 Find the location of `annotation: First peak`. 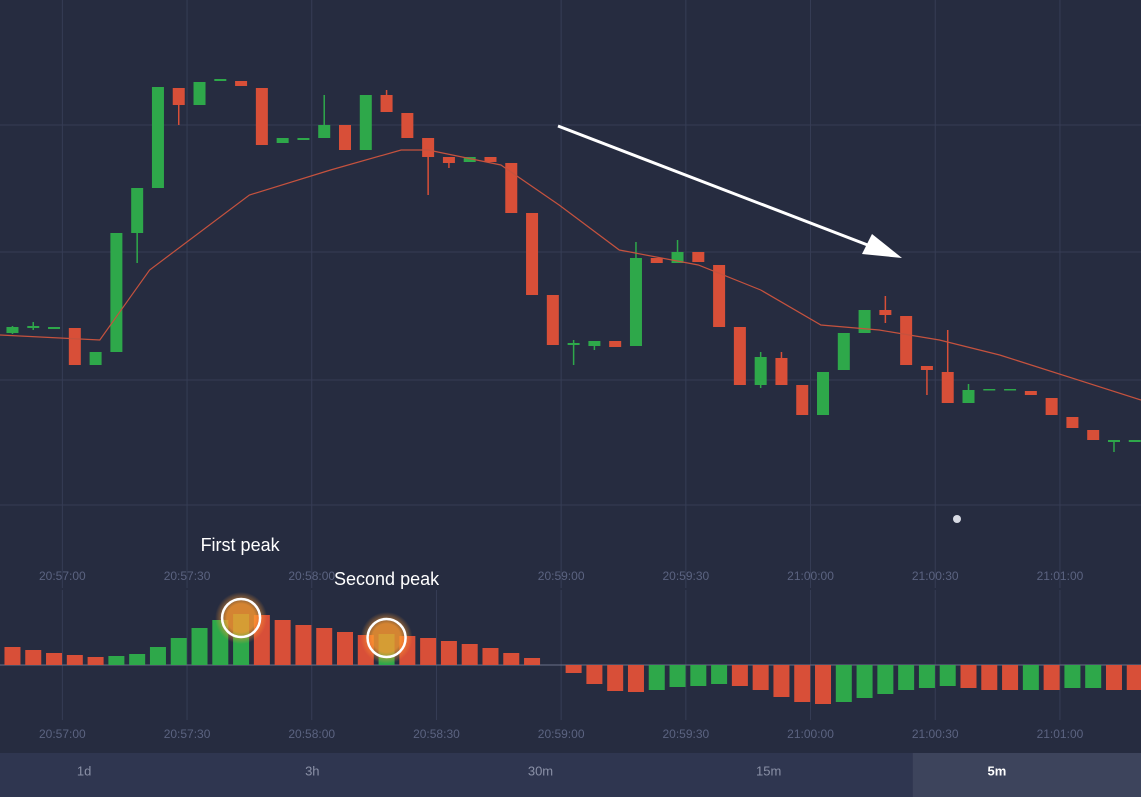

annotation: First peak is located at coordinates (241, 545).